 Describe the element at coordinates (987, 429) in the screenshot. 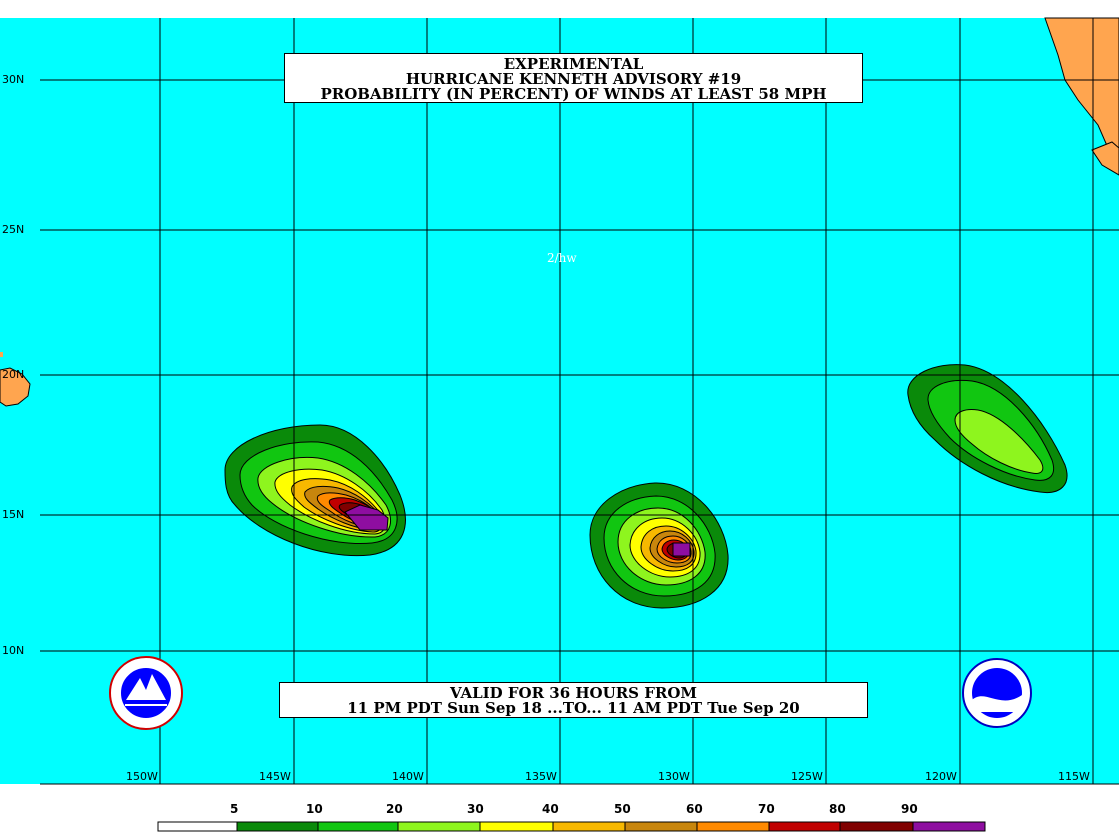

I see `probability-contours-east` at that location.